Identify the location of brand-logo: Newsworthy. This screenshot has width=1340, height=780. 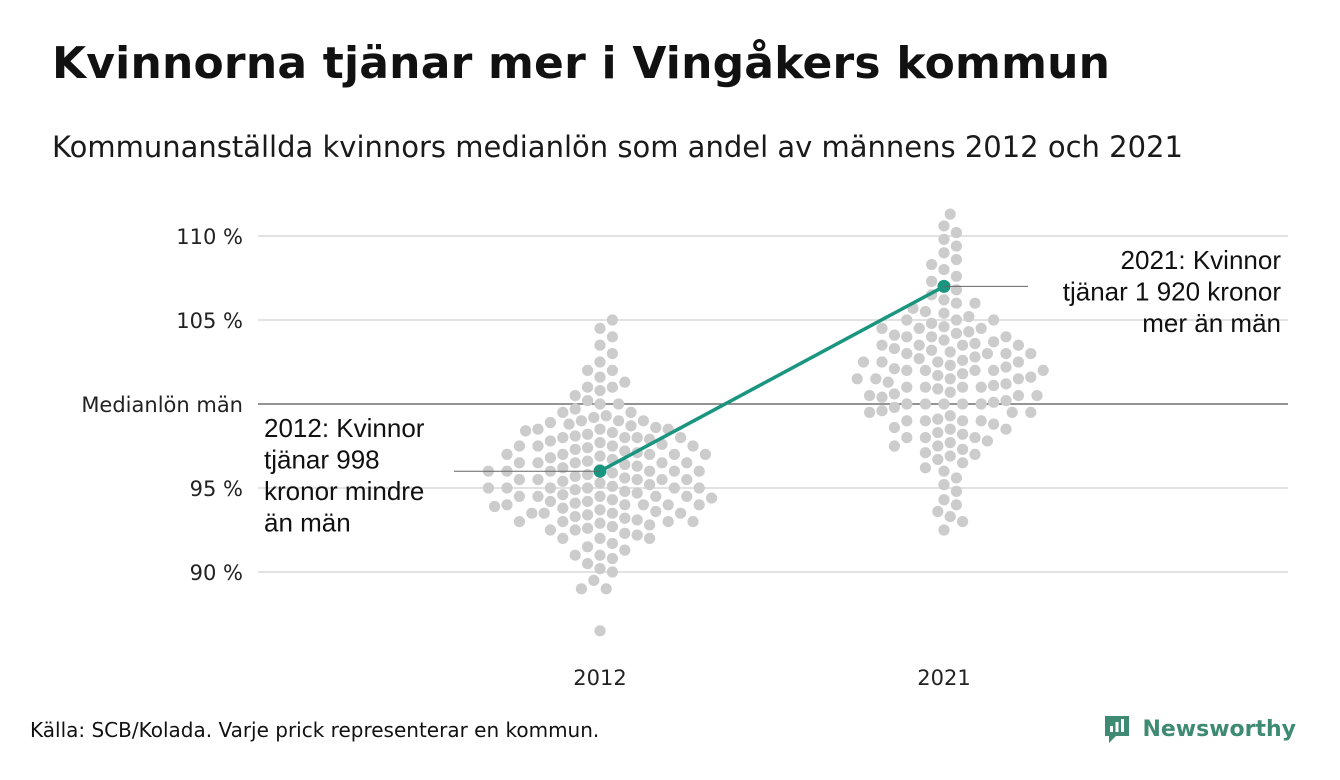
(1199, 729).